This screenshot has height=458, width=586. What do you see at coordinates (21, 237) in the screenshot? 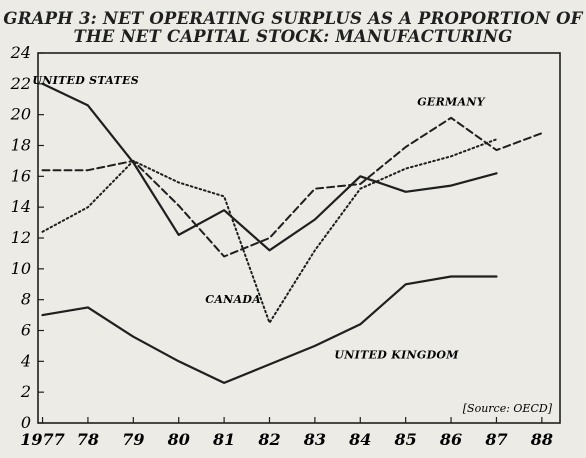
I see `y-tick-label: 12` at bounding box center [21, 237].